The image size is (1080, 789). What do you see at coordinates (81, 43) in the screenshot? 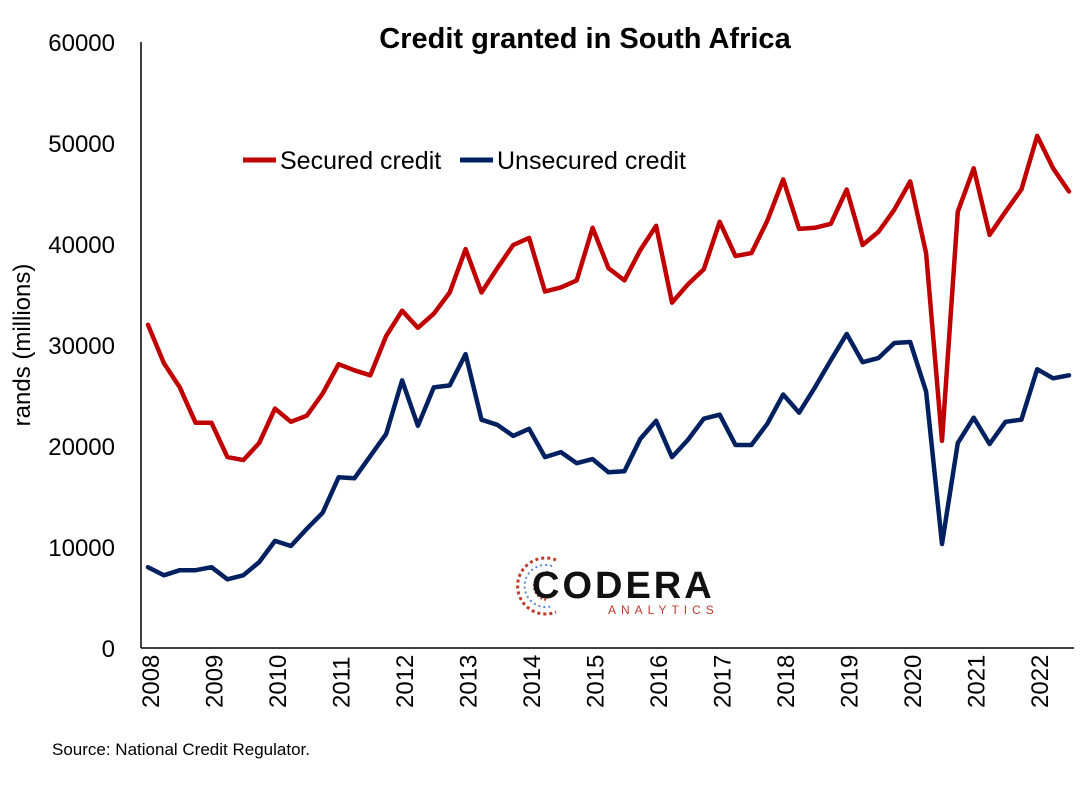
I see `y-tick-label: 60000` at bounding box center [81, 43].